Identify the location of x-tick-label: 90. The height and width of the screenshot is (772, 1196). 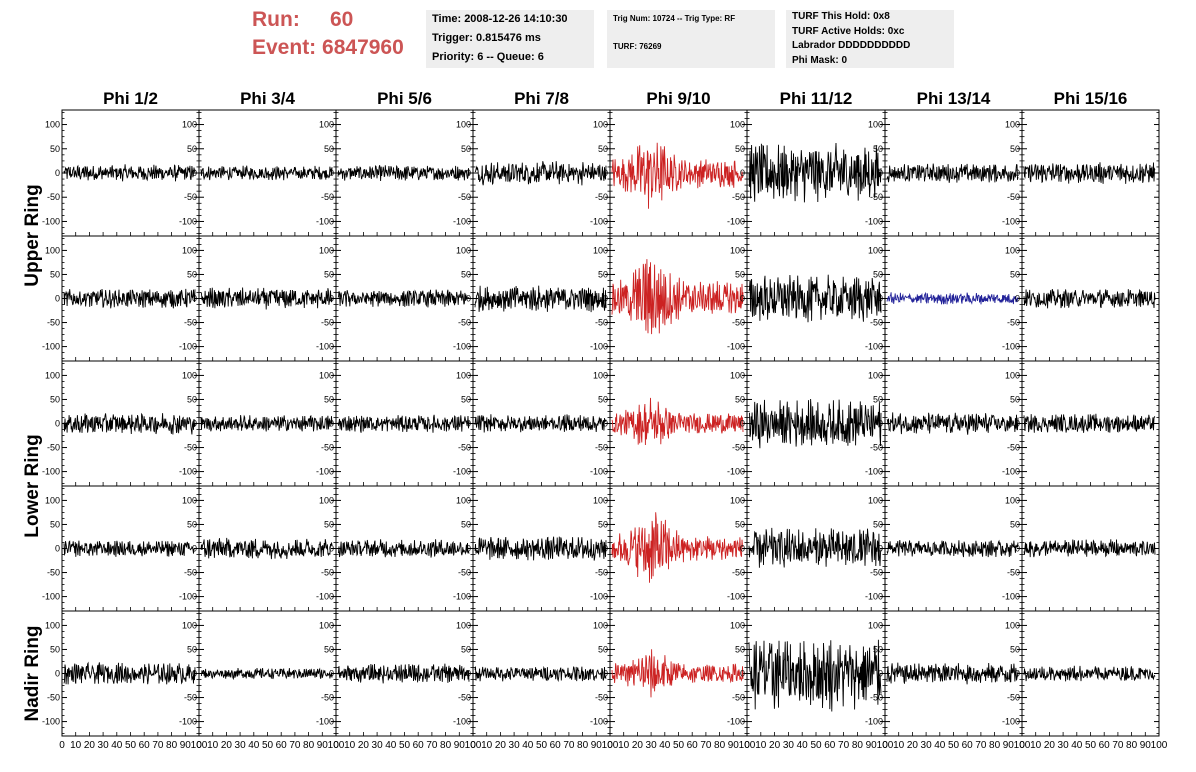
(872, 745).